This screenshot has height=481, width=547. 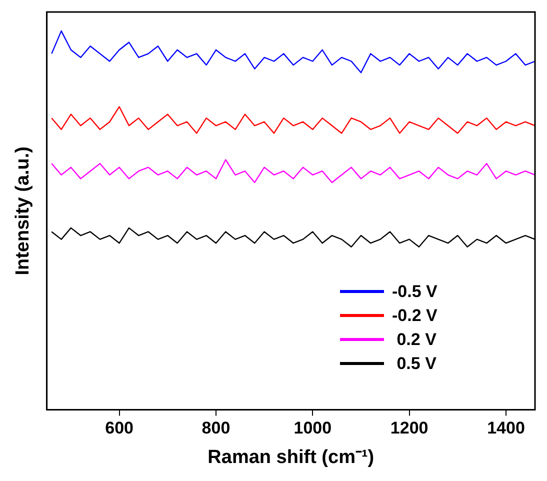 What do you see at coordinates (119, 428) in the screenshot?
I see `x-tick-label: 600` at bounding box center [119, 428].